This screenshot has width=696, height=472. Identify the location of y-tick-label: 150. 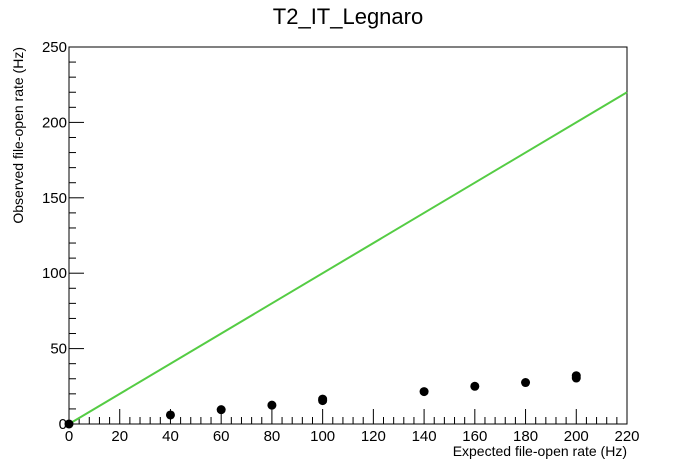
(54, 198).